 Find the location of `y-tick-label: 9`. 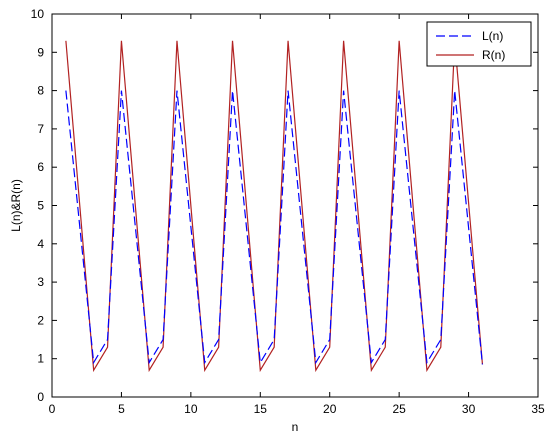

y-tick-label: 9 is located at coordinates (40, 52).